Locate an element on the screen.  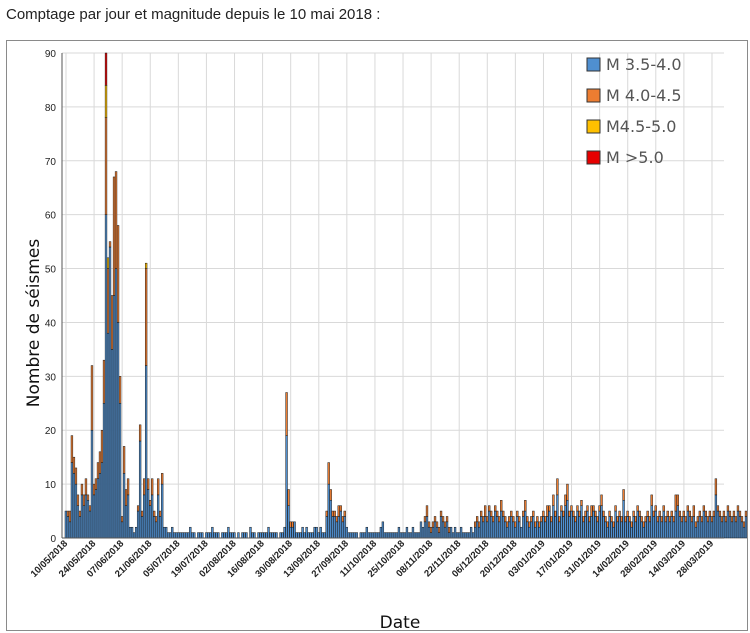
legend-label: M 3.5-4.0 is located at coordinates (644, 64).